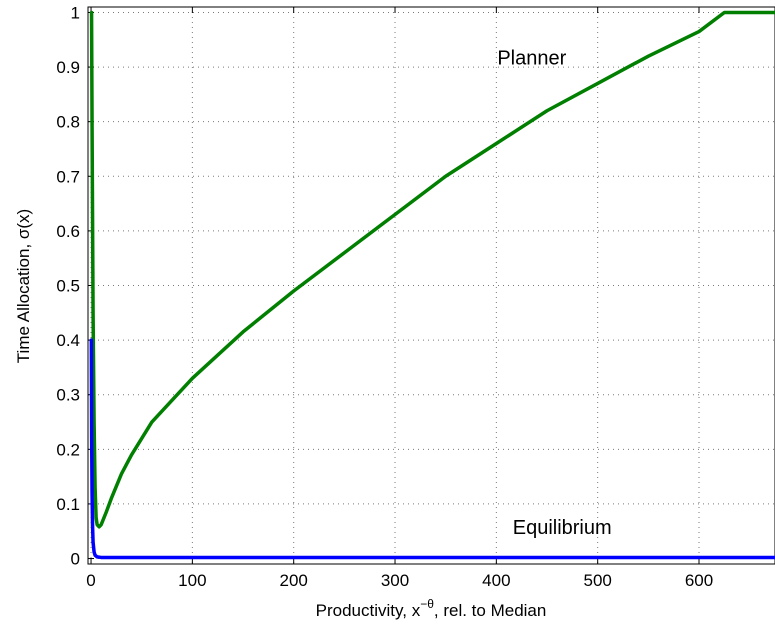 This screenshot has height=633, width=775. What do you see at coordinates (597, 580) in the screenshot?
I see `x-tick-label: 500` at bounding box center [597, 580].